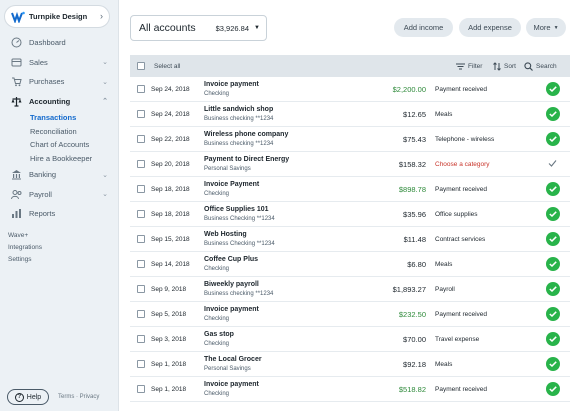  Describe the element at coordinates (53, 118) in the screenshot. I see `sidebar-subitem-transactions: Transactions` at that location.